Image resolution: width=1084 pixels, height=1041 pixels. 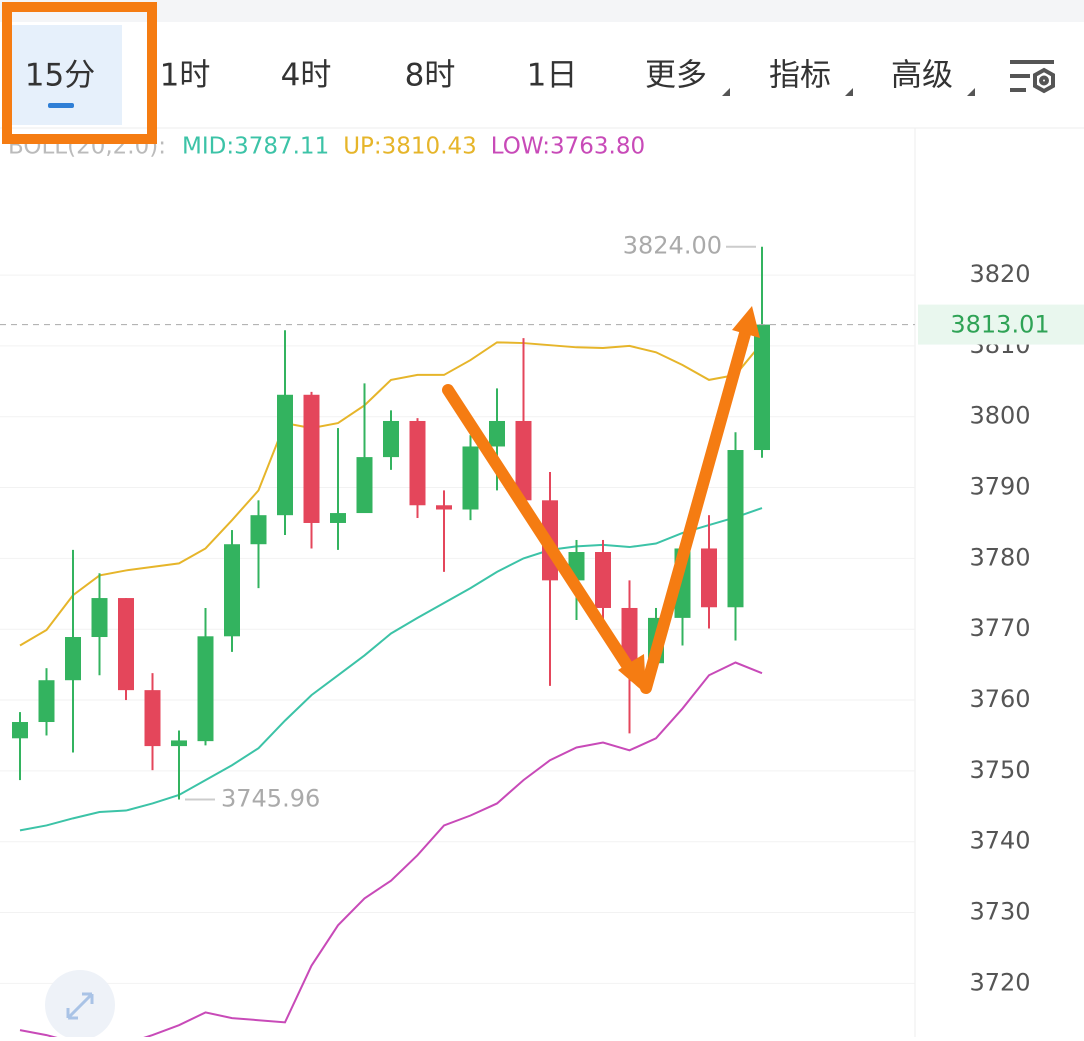 I want to click on legend-entry: UP:3810.43, so click(x=410, y=147).